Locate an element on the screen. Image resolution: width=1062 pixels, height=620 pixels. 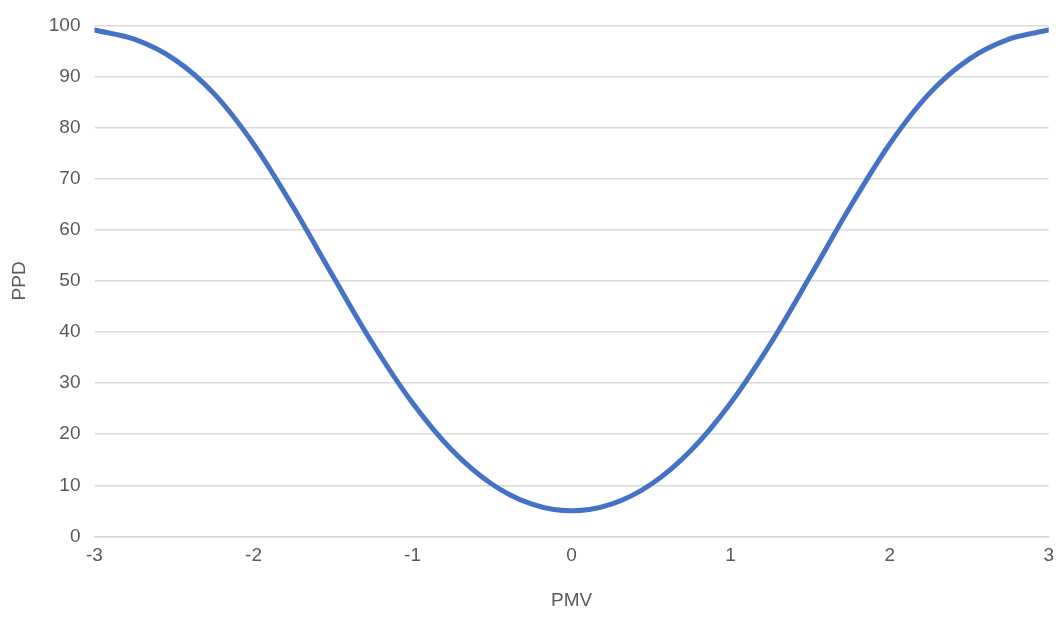
x-tick-label: 2 is located at coordinates (889, 555).